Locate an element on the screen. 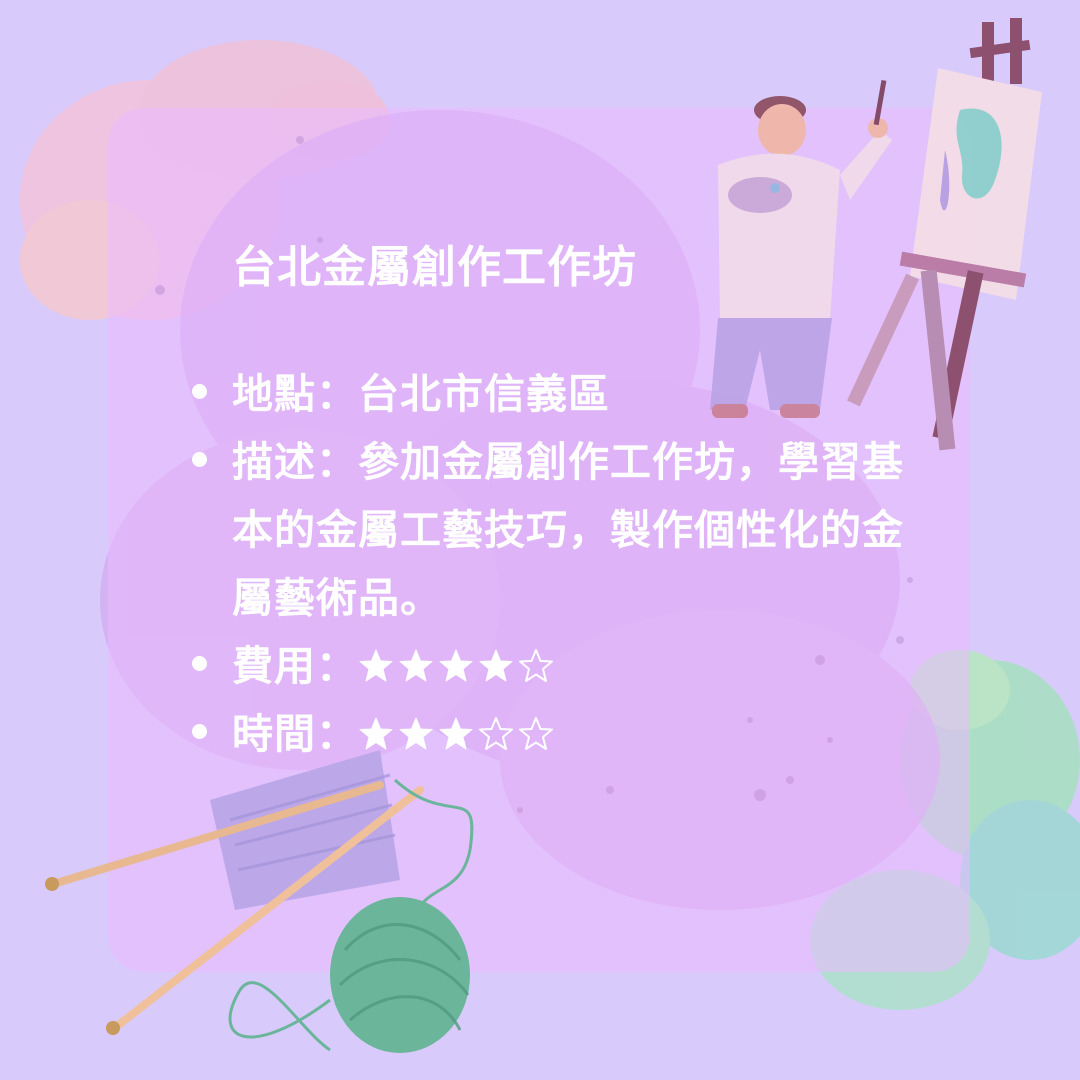 The height and width of the screenshot is (1080, 1080). location-value: 台北市信義區 is located at coordinates (484, 394).